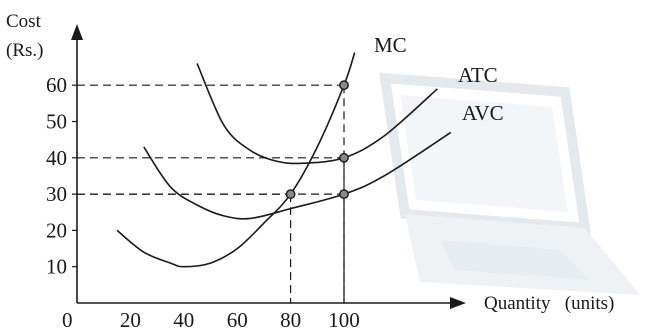 The width and height of the screenshot is (648, 329). What do you see at coordinates (130, 318) in the screenshot?
I see `x-tick-label: 20` at bounding box center [130, 318].